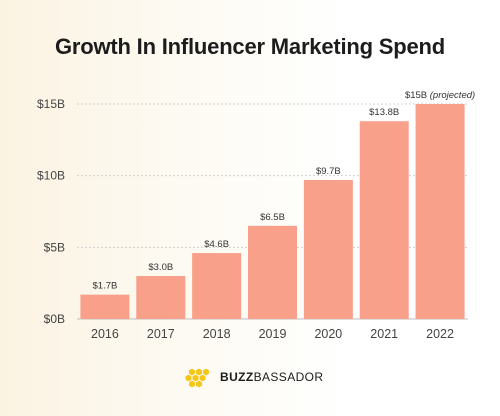  I want to click on brand-name: BUZZBASSADOR, so click(271, 377).